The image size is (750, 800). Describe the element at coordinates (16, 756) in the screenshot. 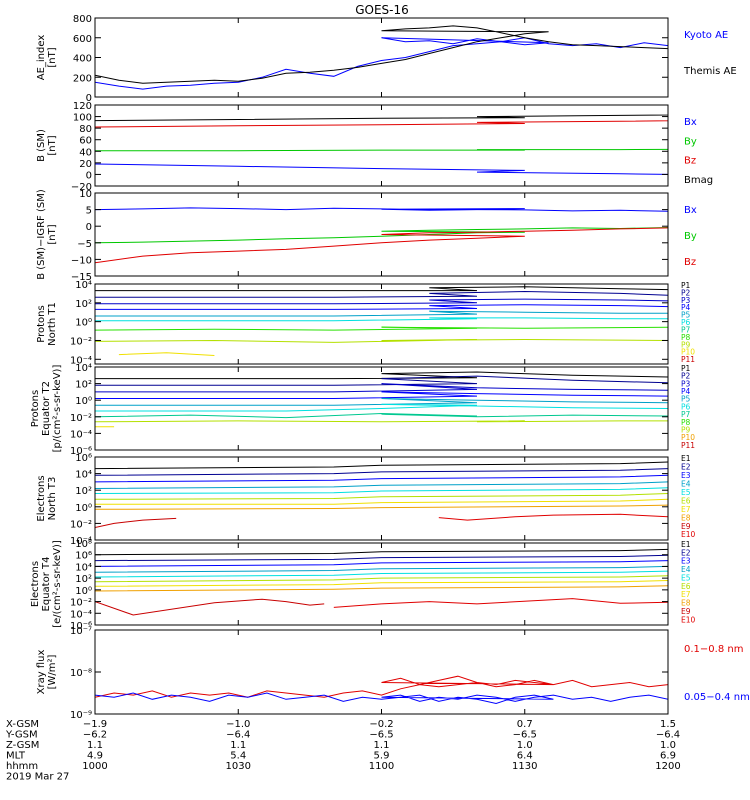

I see `x-axis-row-label: MLT` at that location.